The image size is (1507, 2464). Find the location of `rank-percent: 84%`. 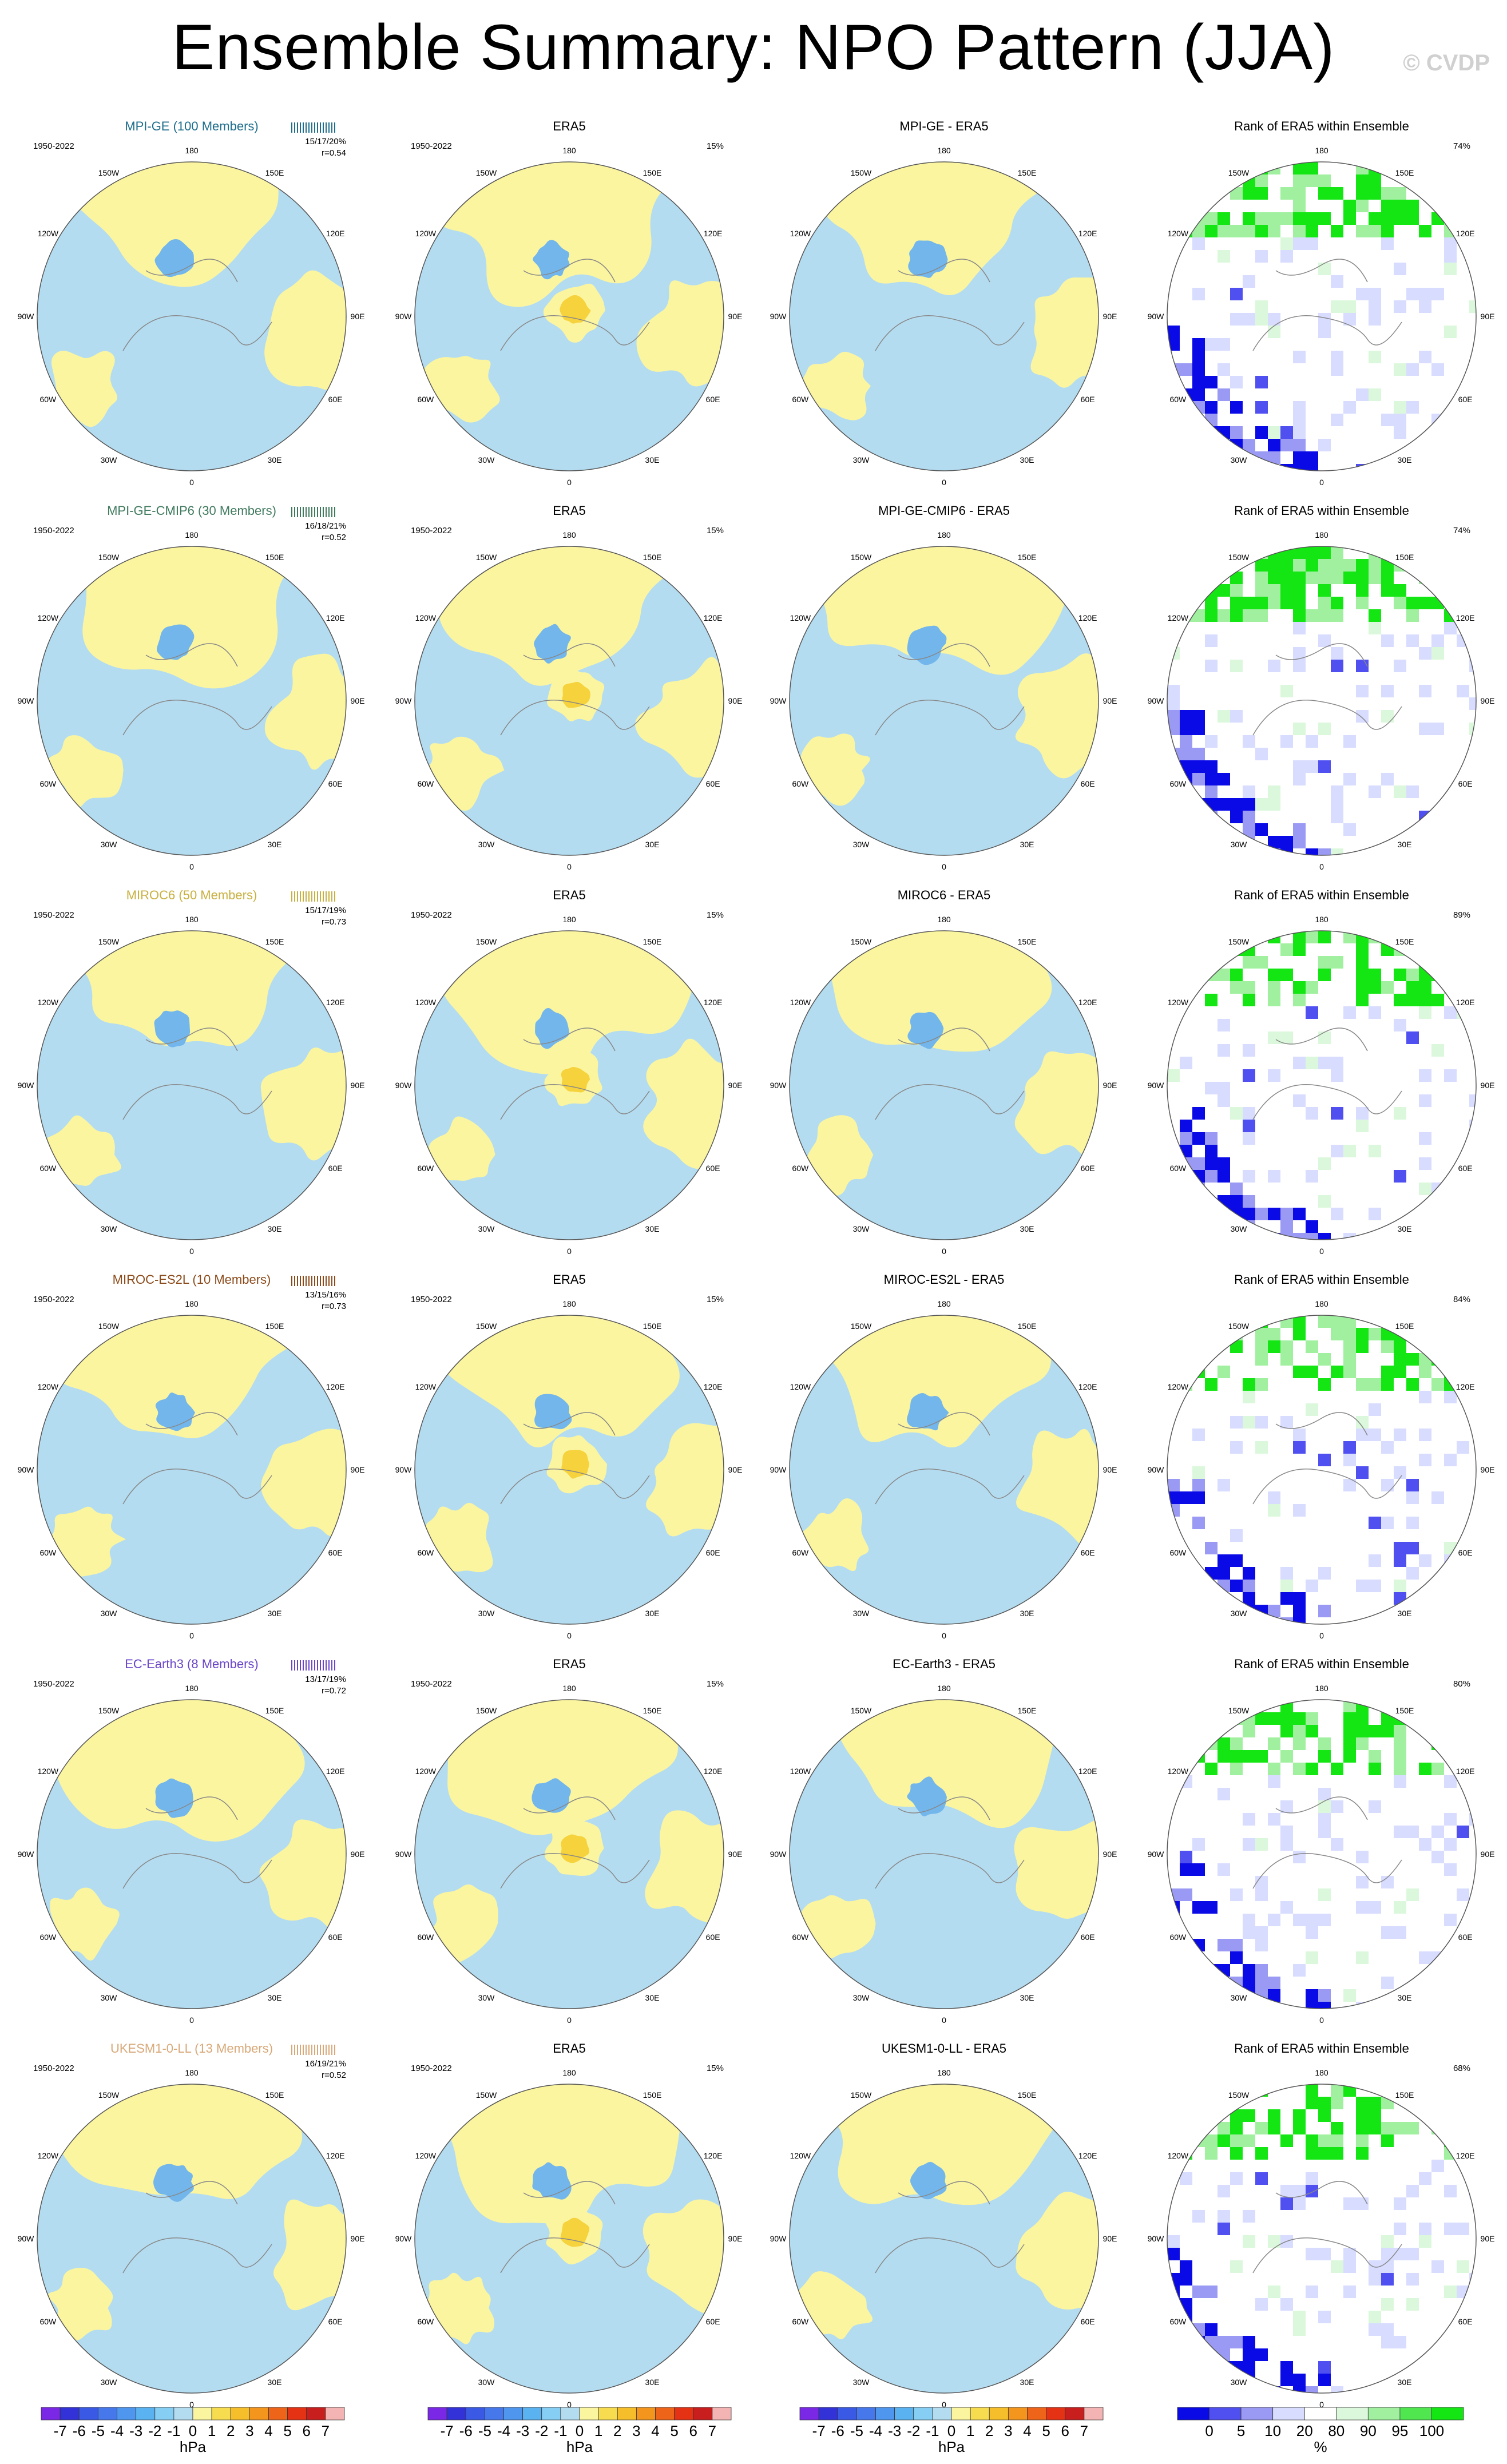

rank-percent: 84% is located at coordinates (1461, 1299).